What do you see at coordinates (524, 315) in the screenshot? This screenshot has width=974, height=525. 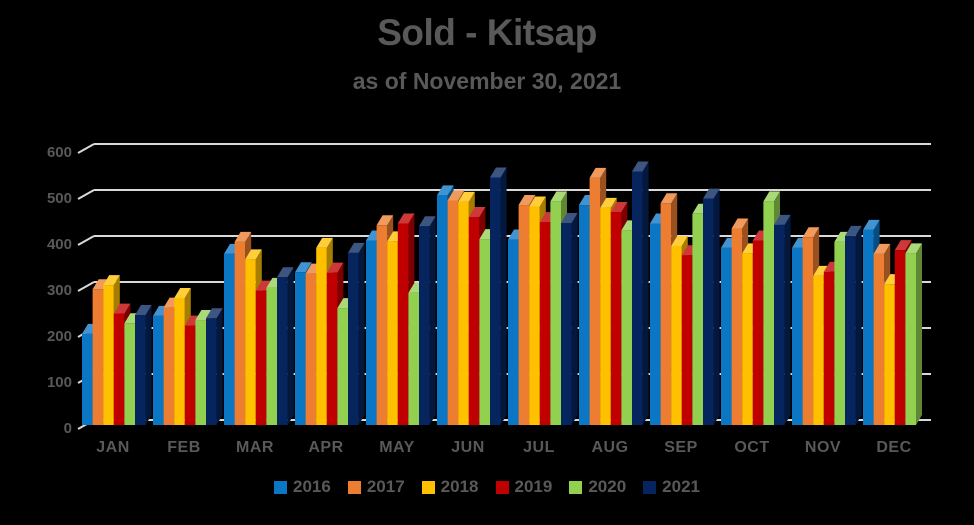 I see `bar-2017-JUL` at bounding box center [524, 315].